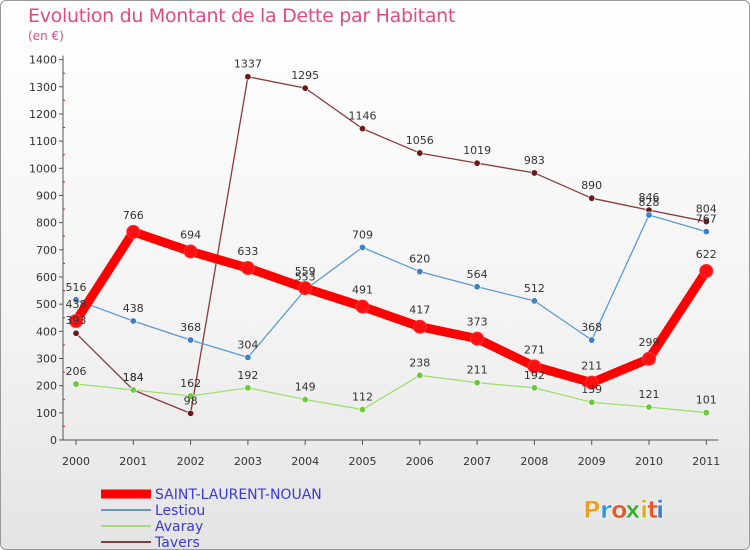  I want to click on data-label-lestiou: 304, so click(247, 344).